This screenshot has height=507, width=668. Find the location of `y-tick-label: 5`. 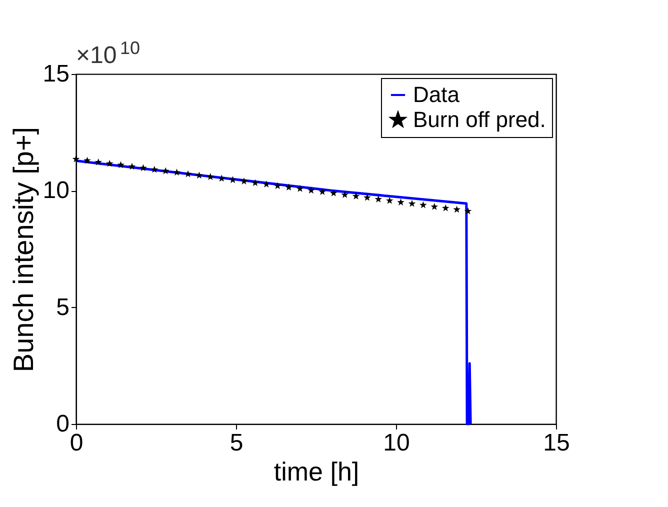

y-tick-label: 5 is located at coordinates (63, 307).